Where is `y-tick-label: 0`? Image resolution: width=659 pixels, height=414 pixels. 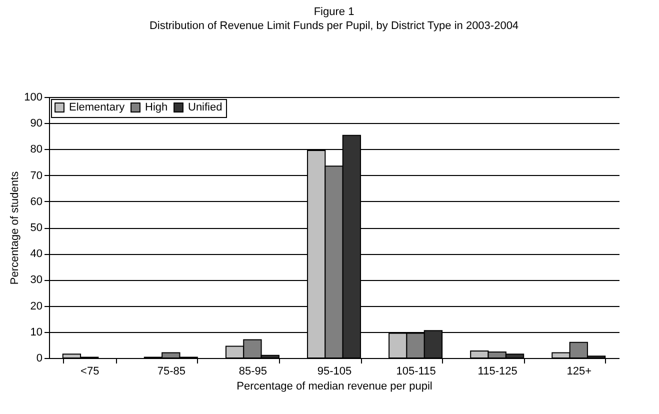 y-tick-label: 0 is located at coordinates (39, 358).